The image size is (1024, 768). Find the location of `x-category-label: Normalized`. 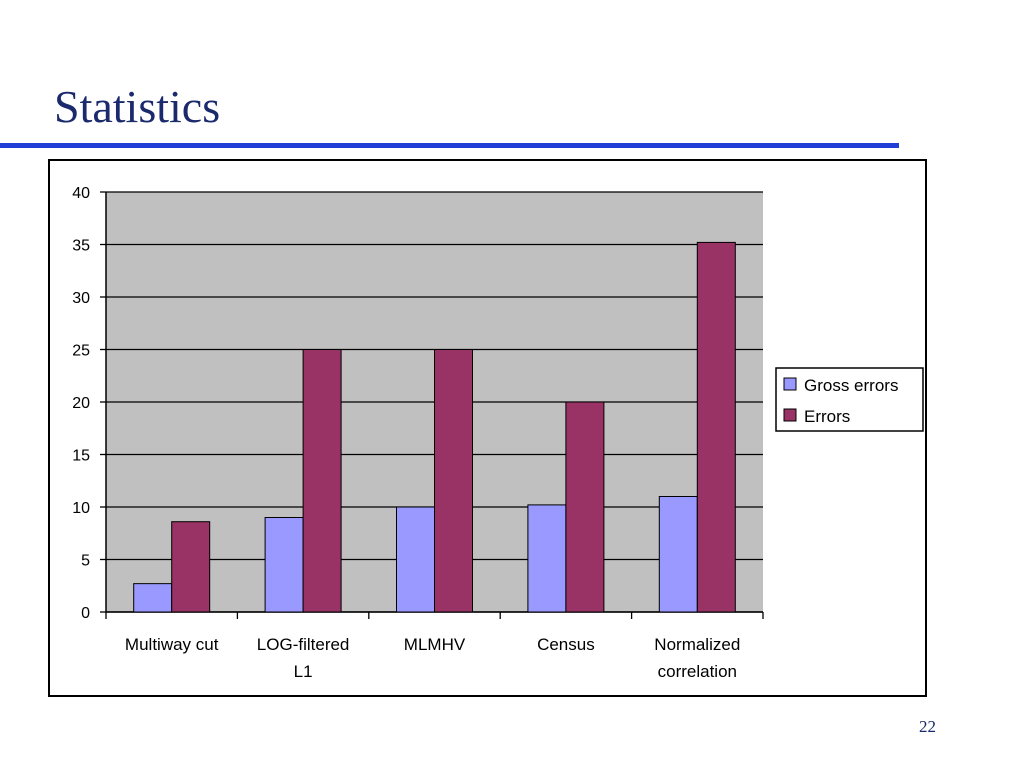

x-category-label: Normalized is located at coordinates (697, 644).